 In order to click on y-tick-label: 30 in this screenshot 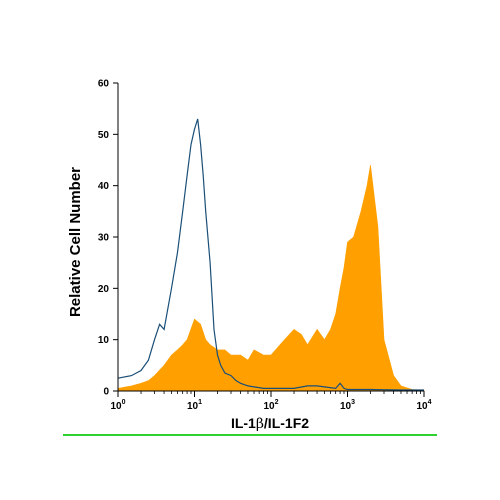, I will do `click(104, 238)`.